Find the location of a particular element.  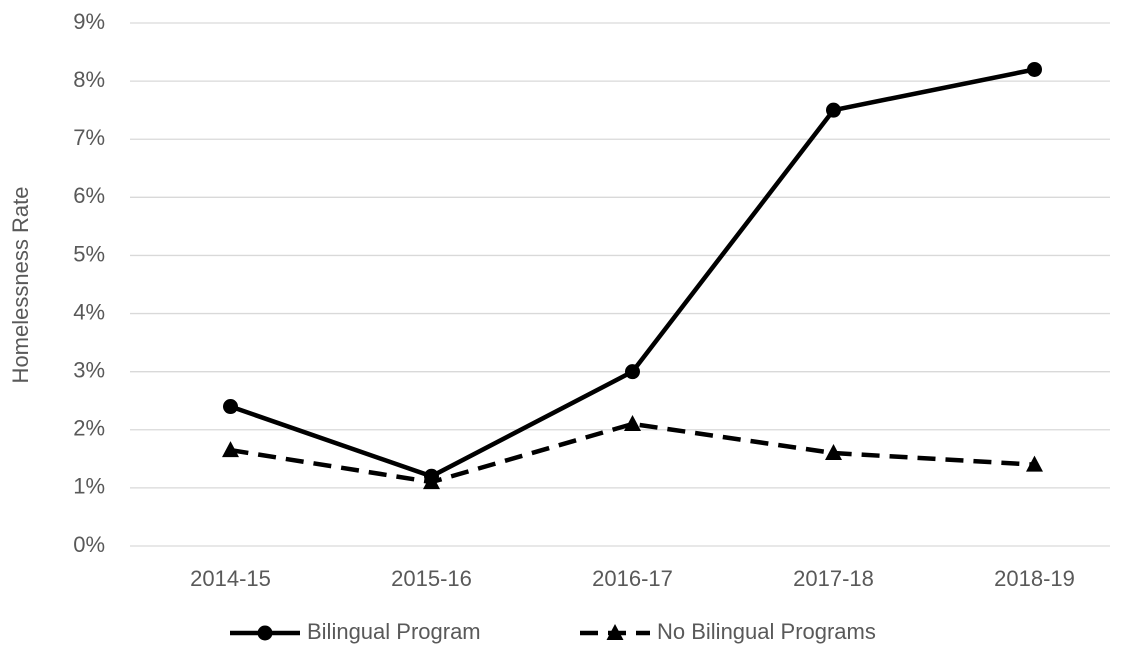

x-tick-label: 2017-18 is located at coordinates (833, 578).